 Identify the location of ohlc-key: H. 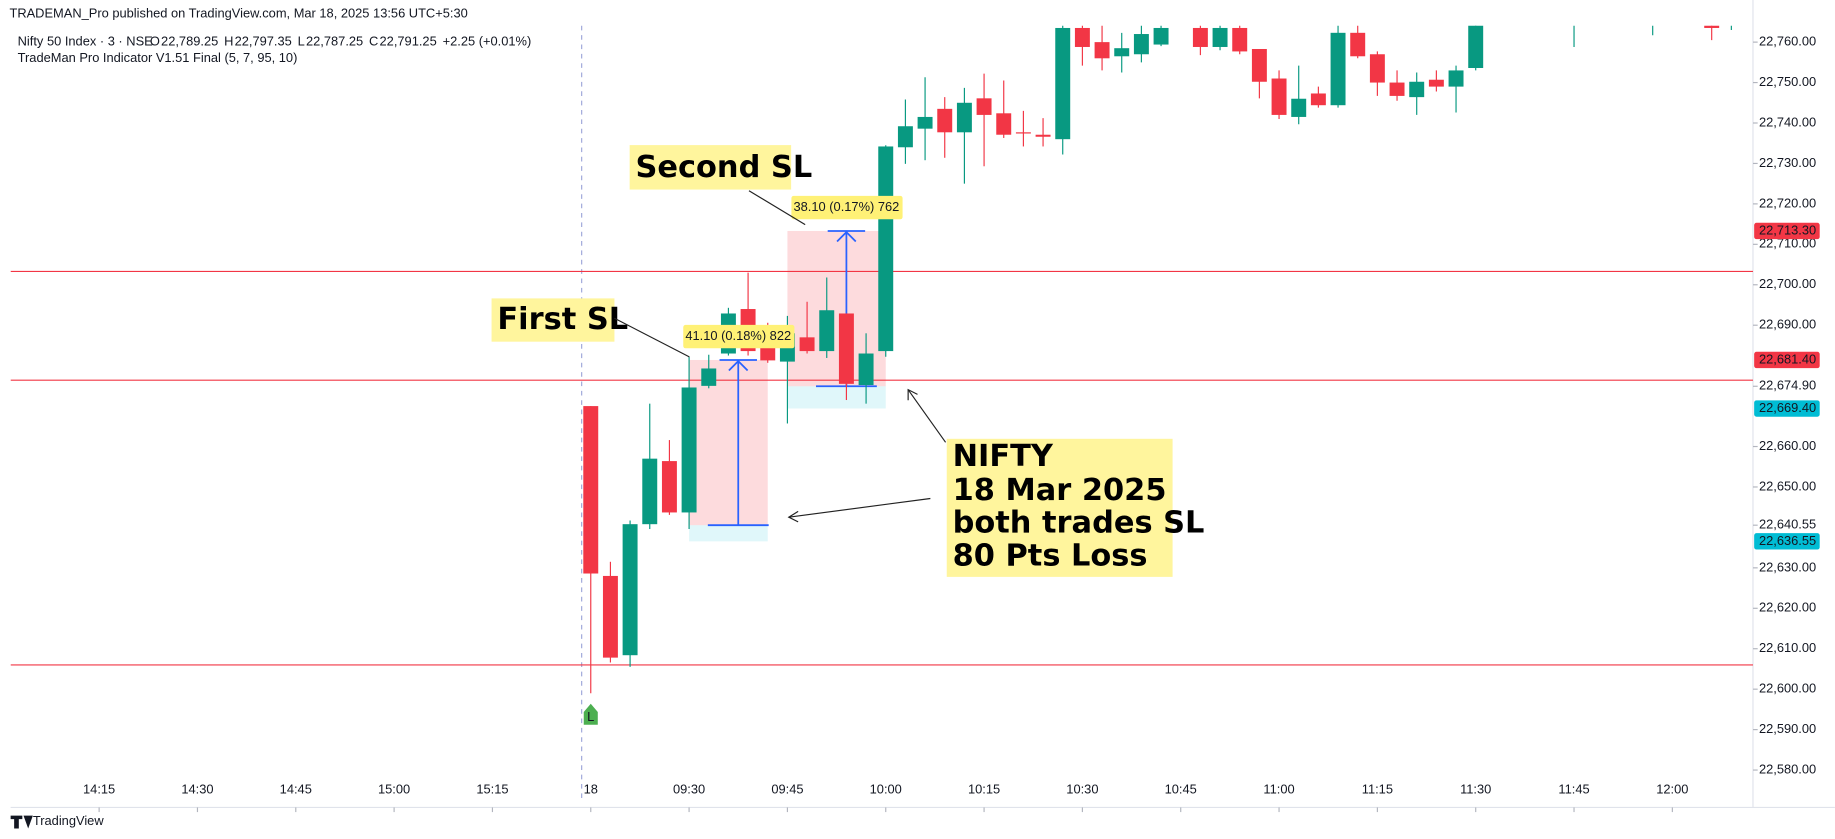
(228, 41).